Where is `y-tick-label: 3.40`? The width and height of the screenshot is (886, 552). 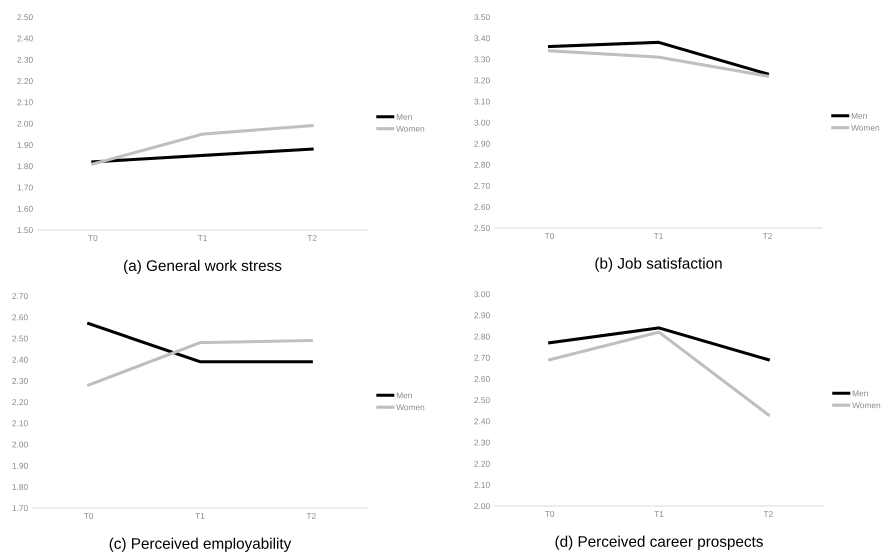 y-tick-label: 3.40 is located at coordinates (482, 38).